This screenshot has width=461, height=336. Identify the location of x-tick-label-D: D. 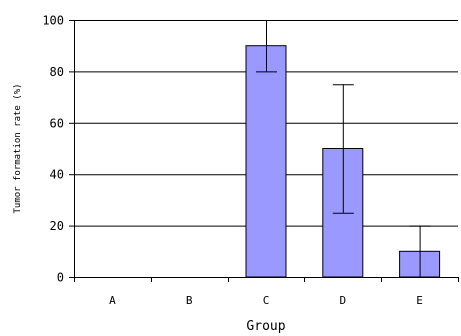
(342, 300).